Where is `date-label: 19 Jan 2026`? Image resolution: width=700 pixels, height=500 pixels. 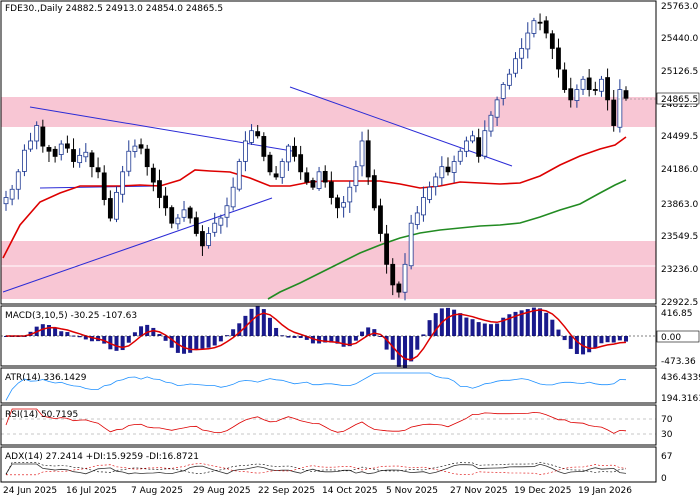
date-label: 19 Jan 2026 is located at coordinates (605, 491).